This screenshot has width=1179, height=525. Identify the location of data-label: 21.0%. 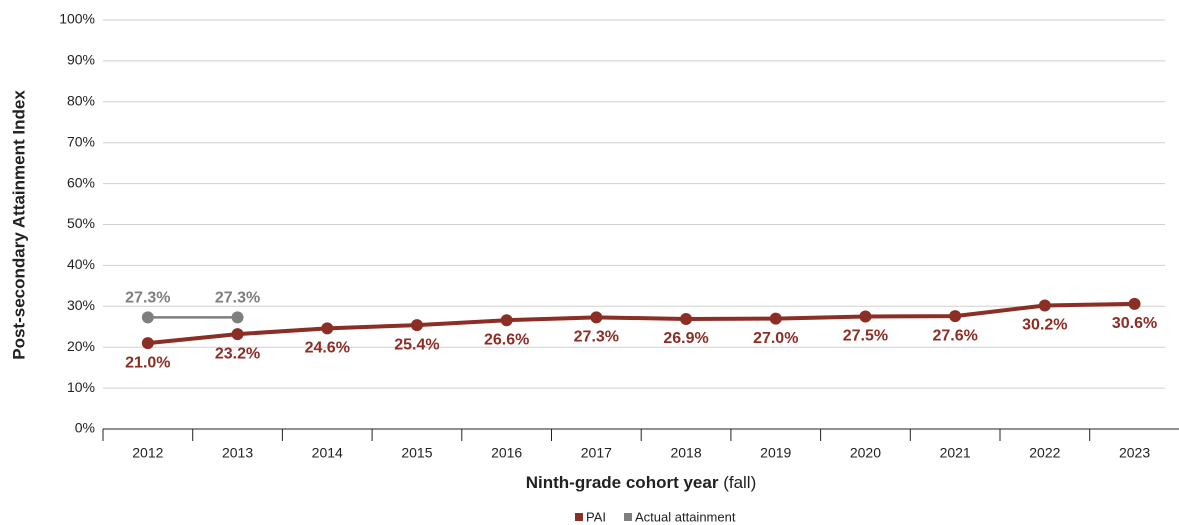
(147, 362).